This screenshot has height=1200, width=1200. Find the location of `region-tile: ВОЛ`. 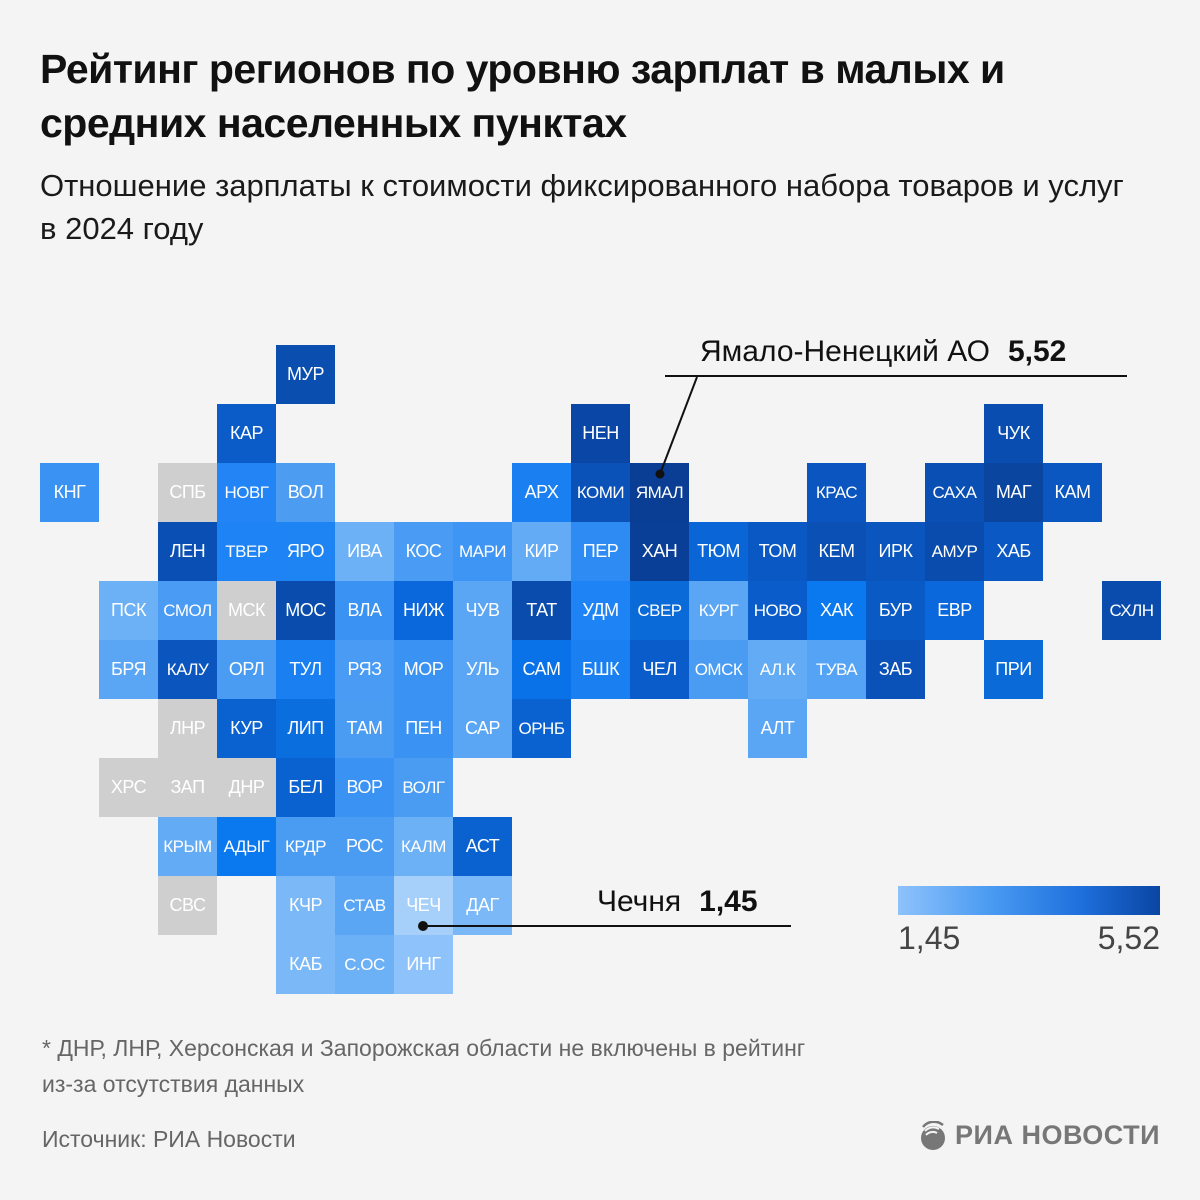

region-tile: ВОЛ is located at coordinates (305, 492).